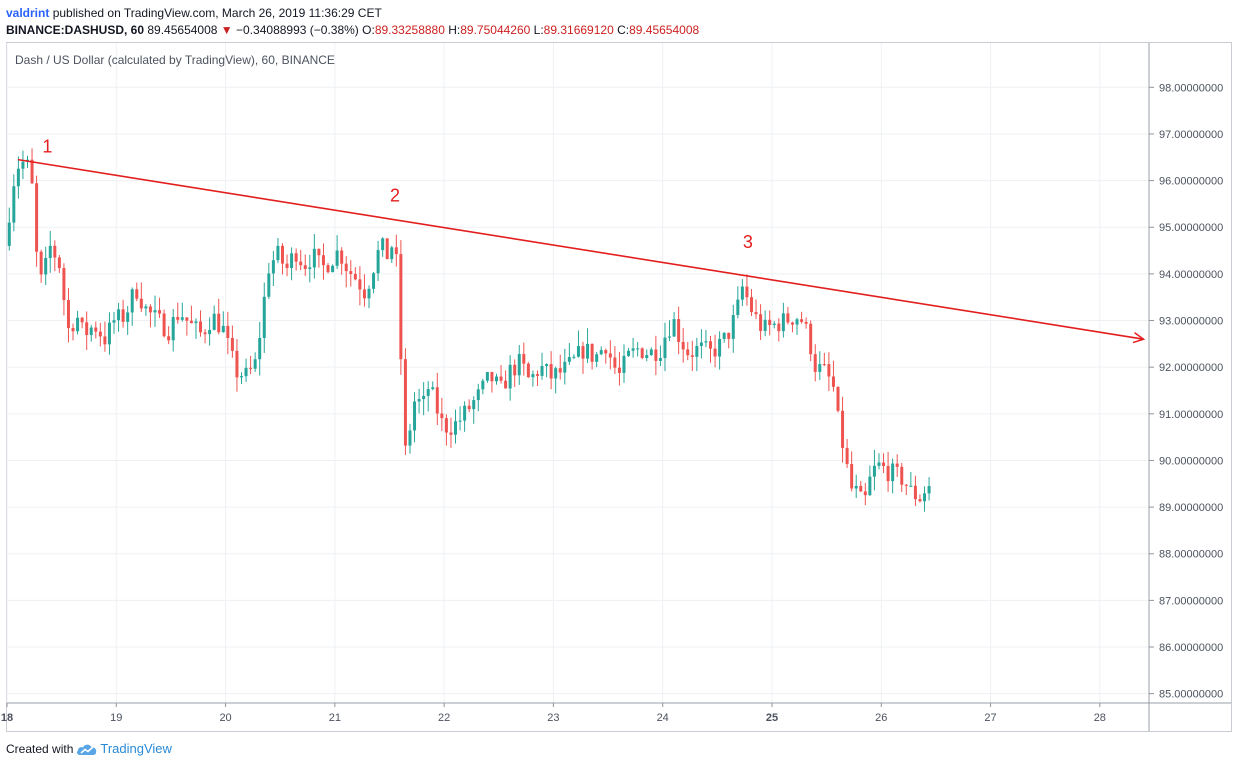 This screenshot has width=1238, height=768. I want to click on ohlc-high-label: H:, so click(454, 30).